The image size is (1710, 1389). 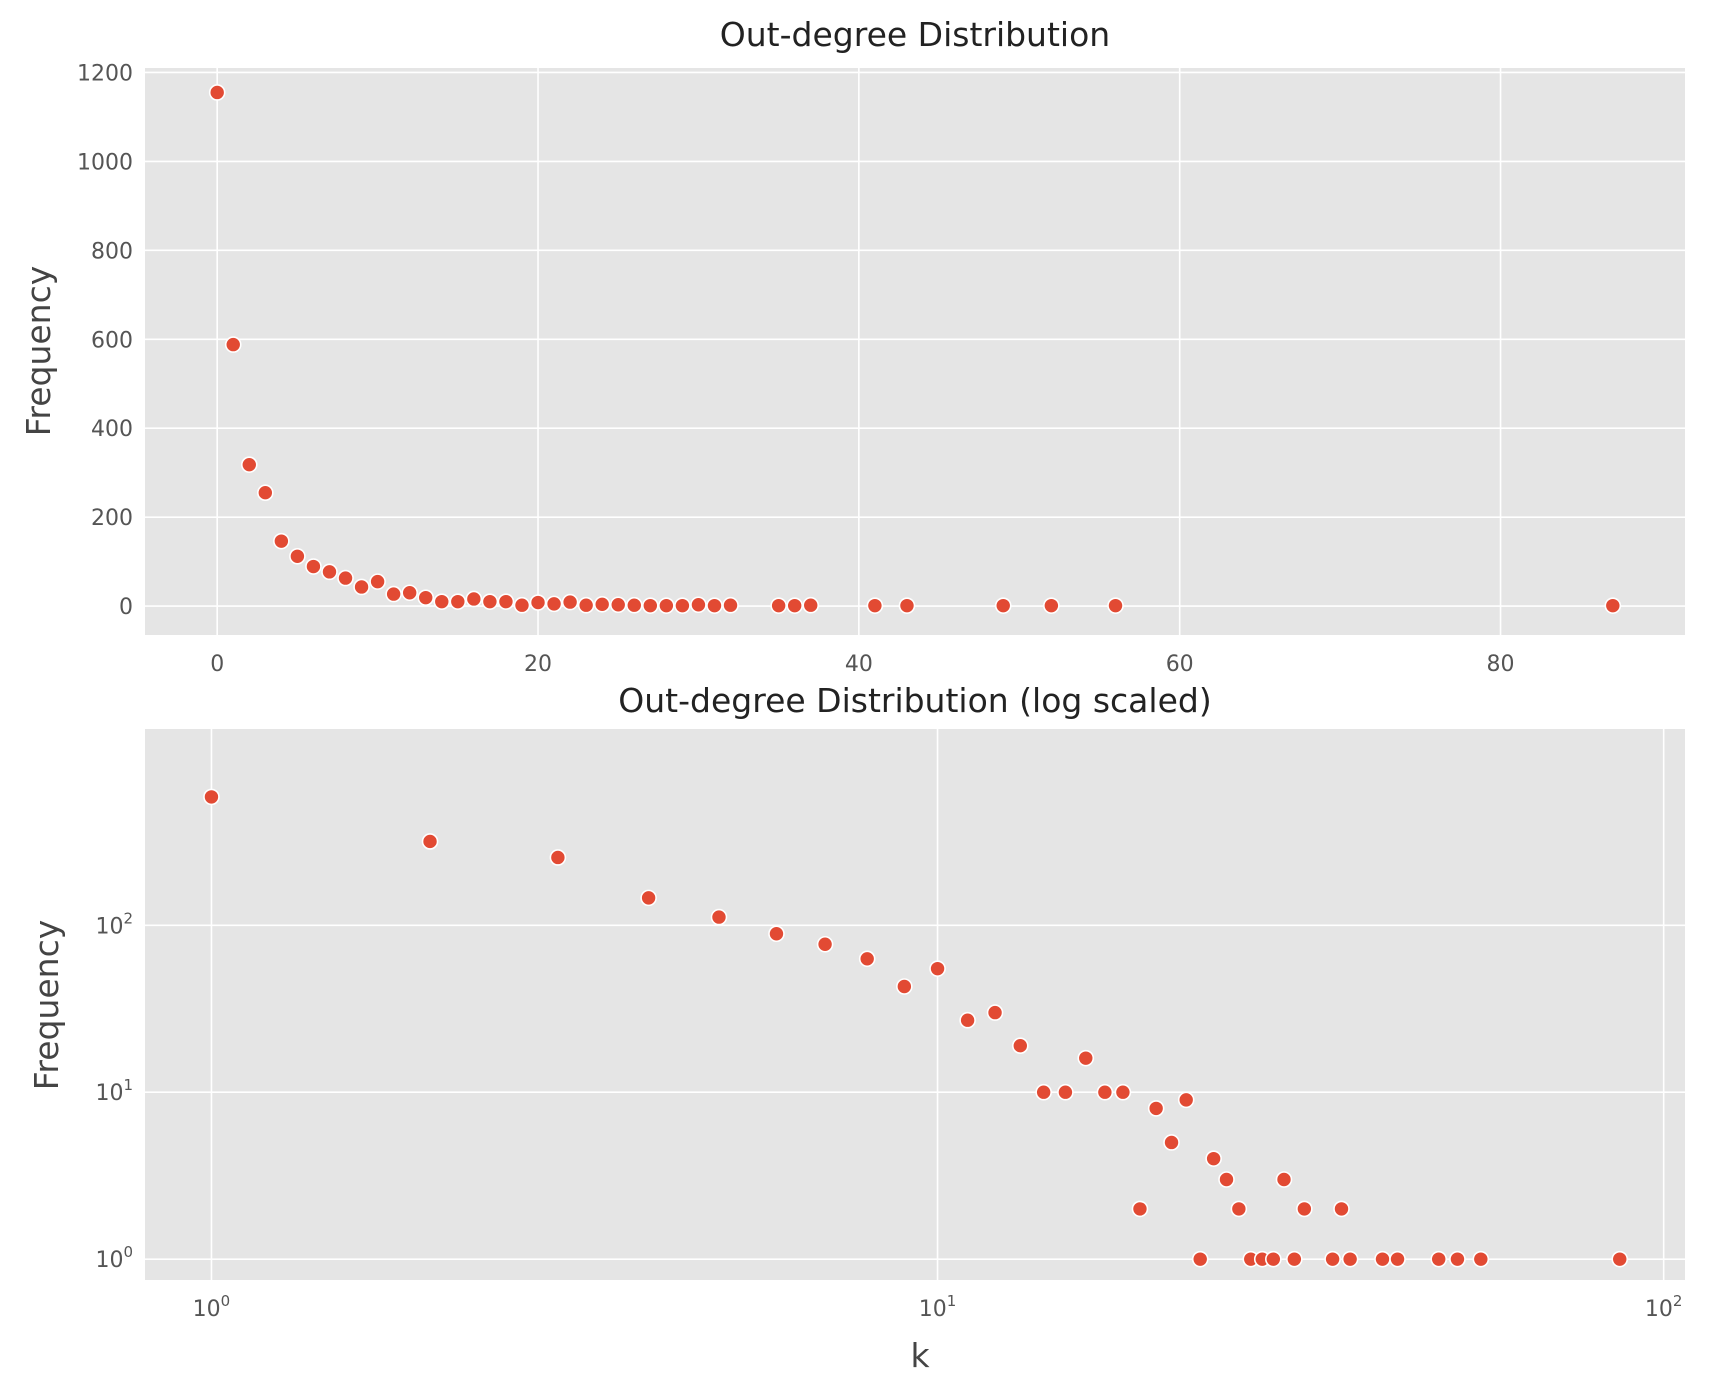 I want to click on x-tick-label: 10¹, so click(x=938, y=1307).